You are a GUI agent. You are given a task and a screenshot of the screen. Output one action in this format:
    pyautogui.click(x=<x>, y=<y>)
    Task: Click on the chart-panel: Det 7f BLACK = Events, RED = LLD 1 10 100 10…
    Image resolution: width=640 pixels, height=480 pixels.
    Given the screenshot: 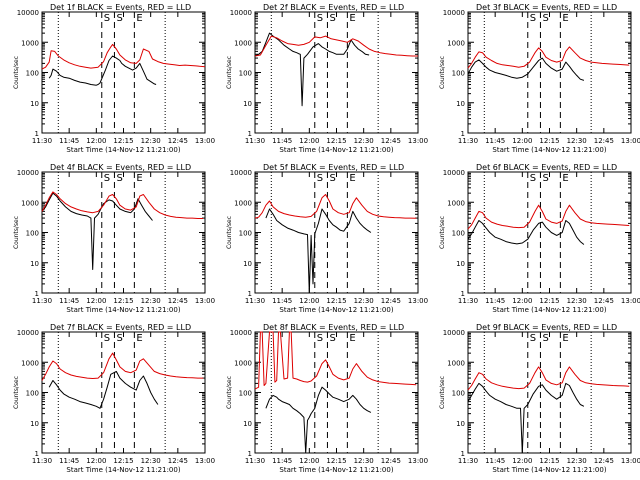 What is the action you would take?
    pyautogui.click(x=114, y=398)
    